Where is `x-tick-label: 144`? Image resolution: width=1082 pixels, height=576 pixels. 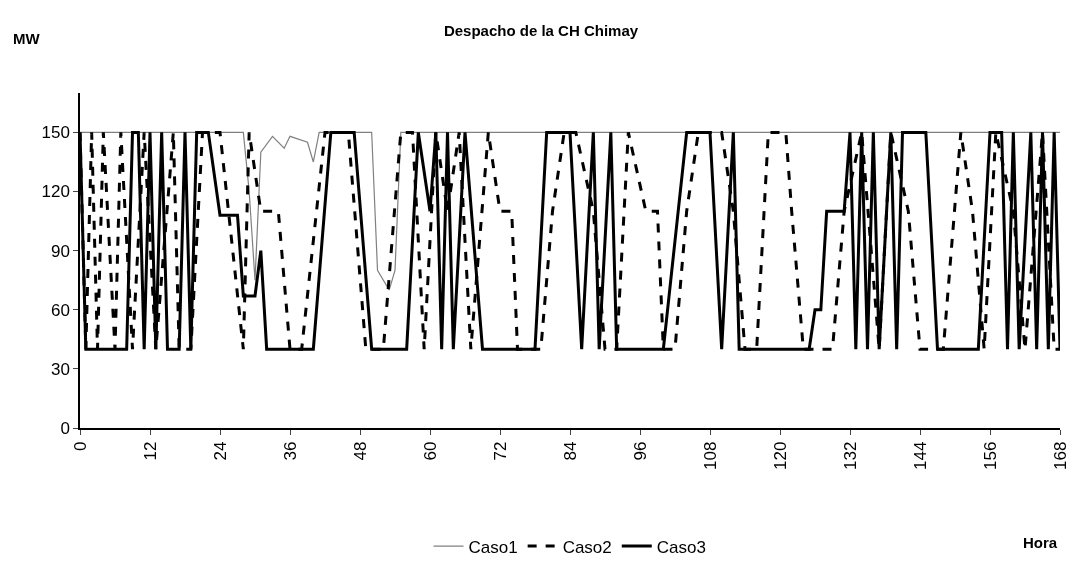 x-tick-label: 144 is located at coordinates (920, 455).